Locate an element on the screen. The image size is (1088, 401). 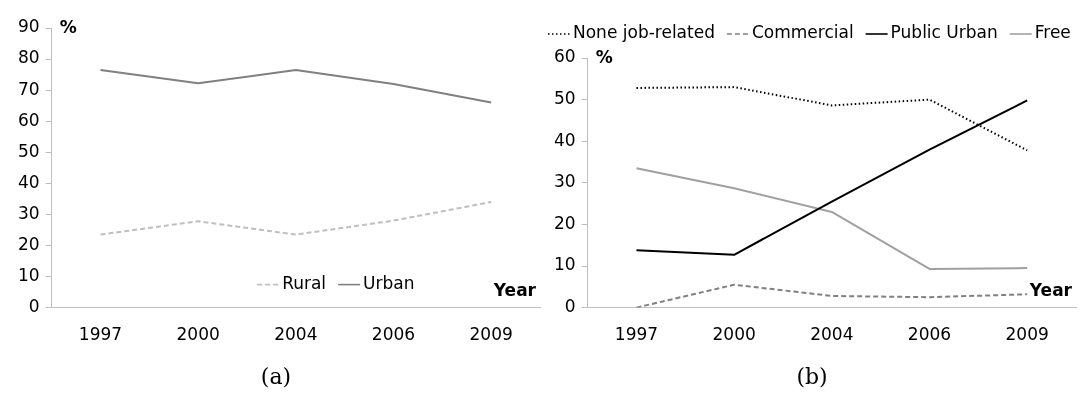
y-tick-label: 80 is located at coordinates (28, 57).